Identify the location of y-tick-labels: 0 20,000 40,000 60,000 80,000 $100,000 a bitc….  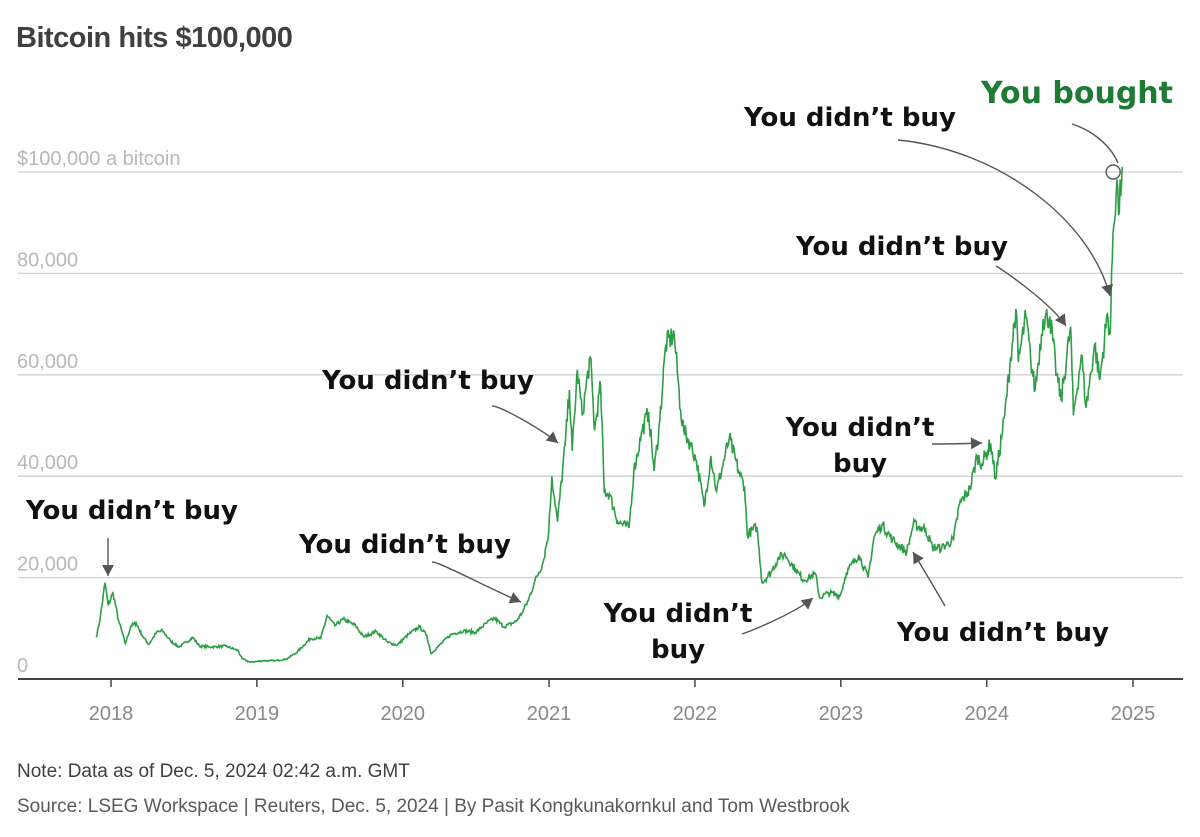
(98, 412).